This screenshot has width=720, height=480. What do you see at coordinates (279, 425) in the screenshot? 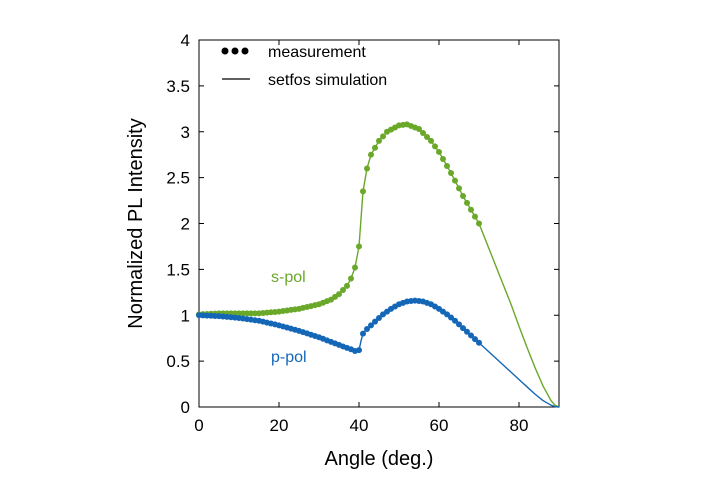
I see `x-tick-label: 20` at bounding box center [279, 425].